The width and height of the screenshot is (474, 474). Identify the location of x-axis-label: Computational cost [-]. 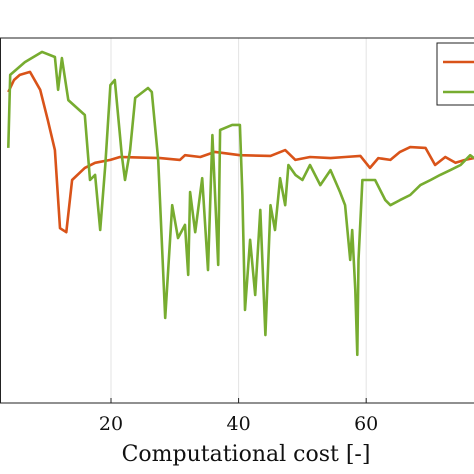
(246, 454).